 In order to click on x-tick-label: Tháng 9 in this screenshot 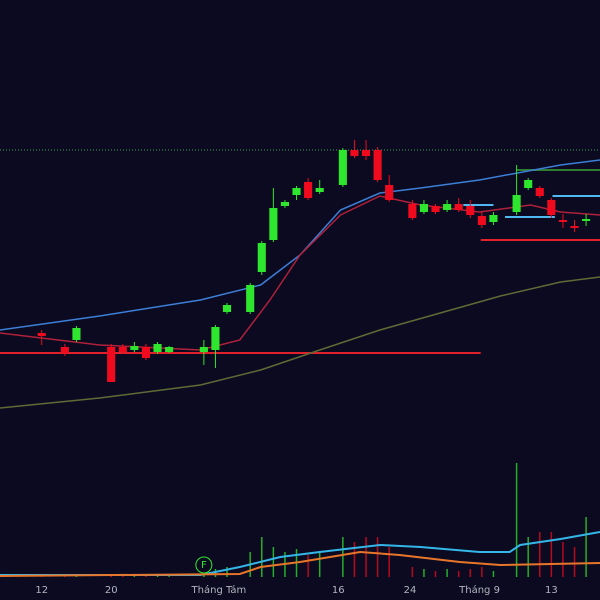, I will do `click(479, 590)`.